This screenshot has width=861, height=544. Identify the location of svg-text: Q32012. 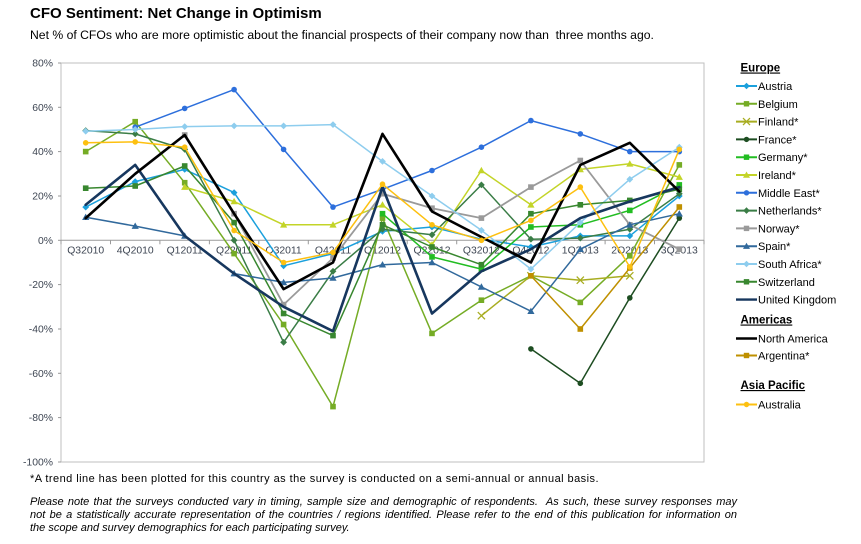
(481, 250).